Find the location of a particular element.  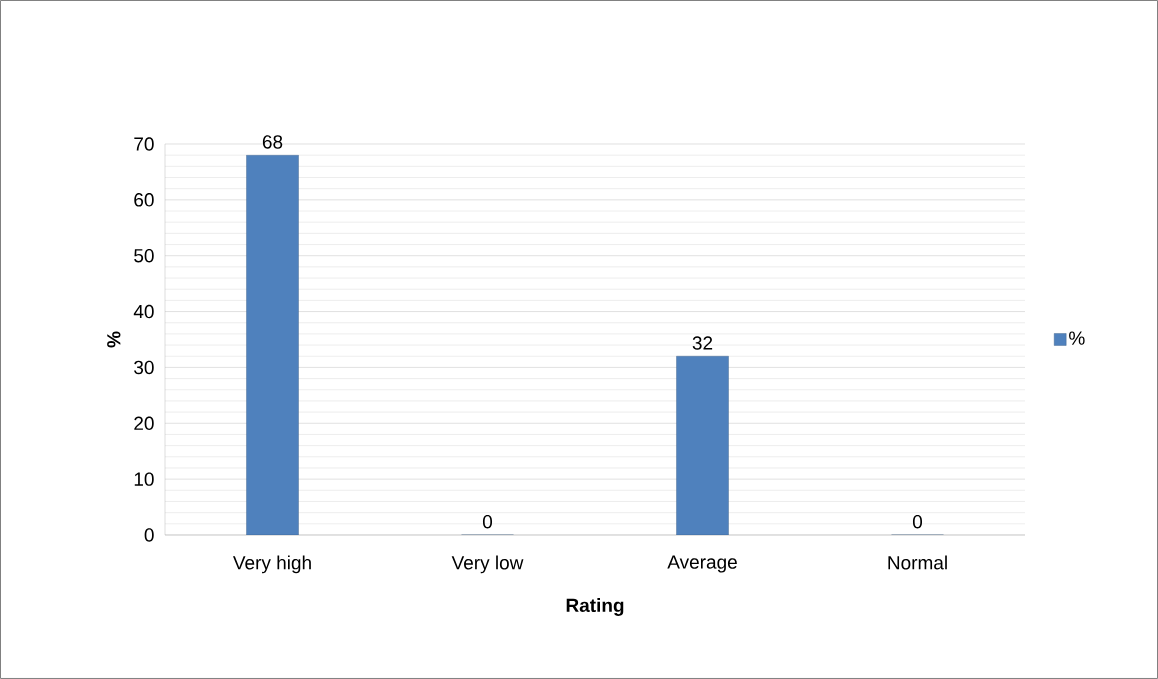

x-tick-label: Average is located at coordinates (702, 564).